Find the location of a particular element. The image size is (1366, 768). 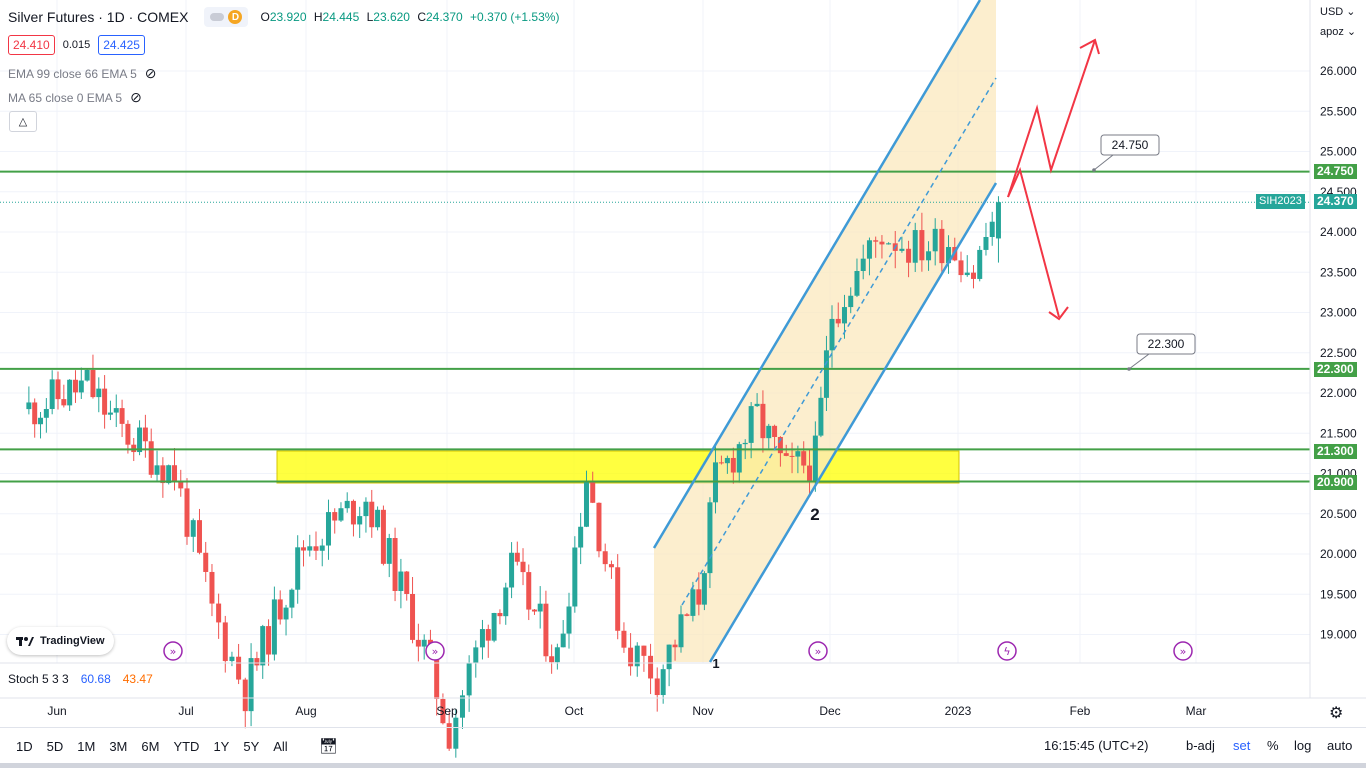

timeframe-all: All is located at coordinates (280, 746).